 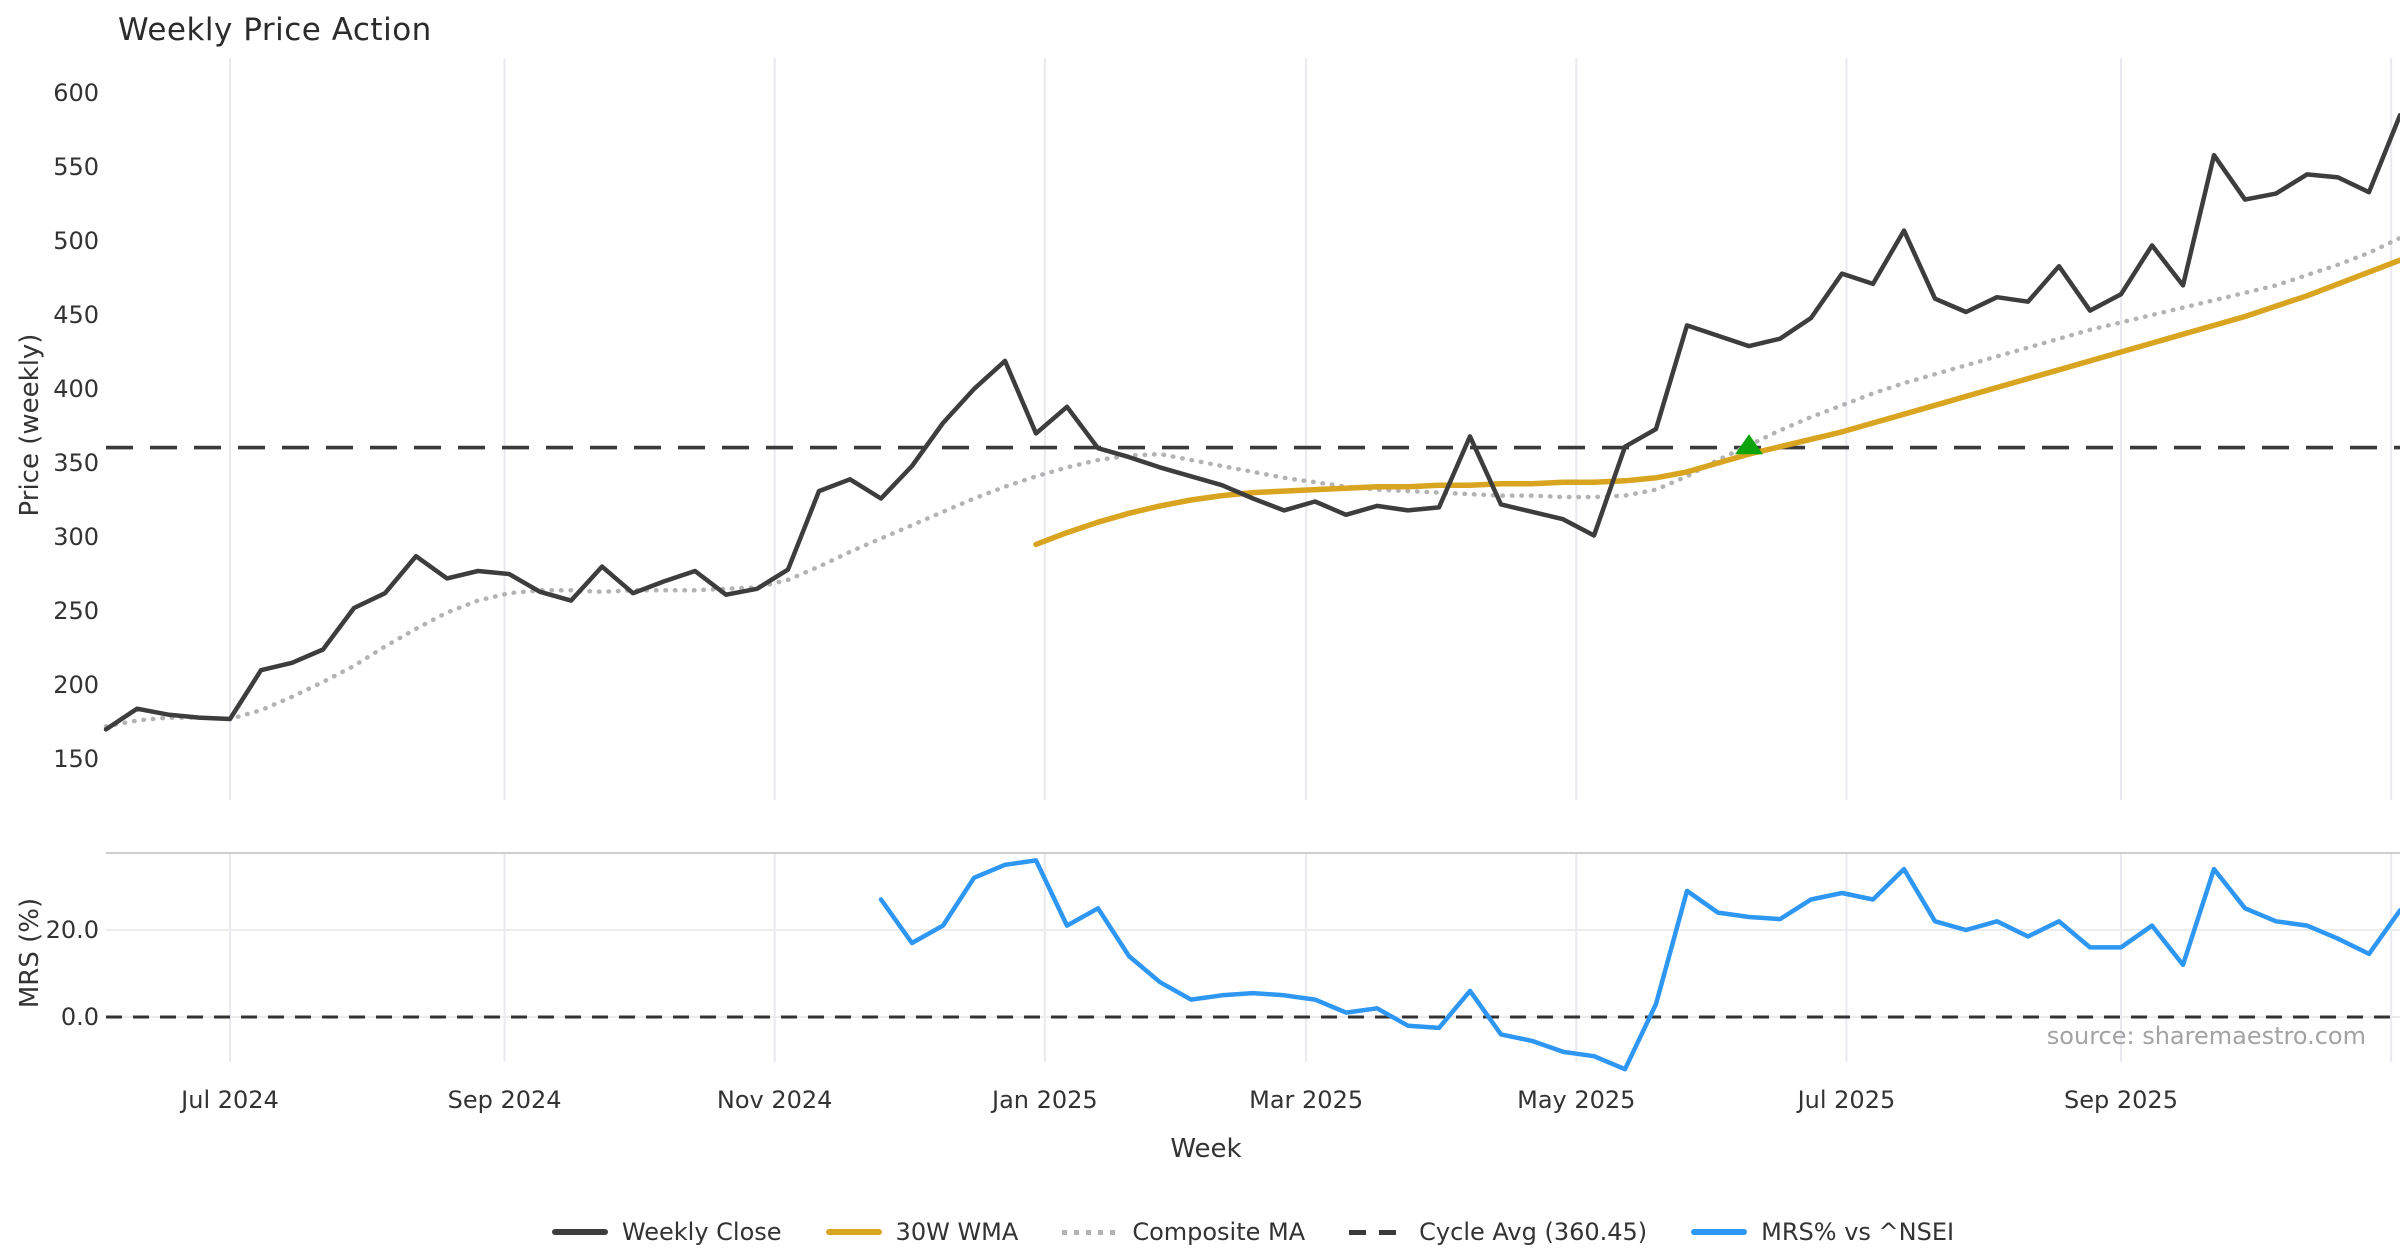 What do you see at coordinates (1377, 1232) in the screenshot?
I see `legend-line-sample-cycle-avg` at bounding box center [1377, 1232].